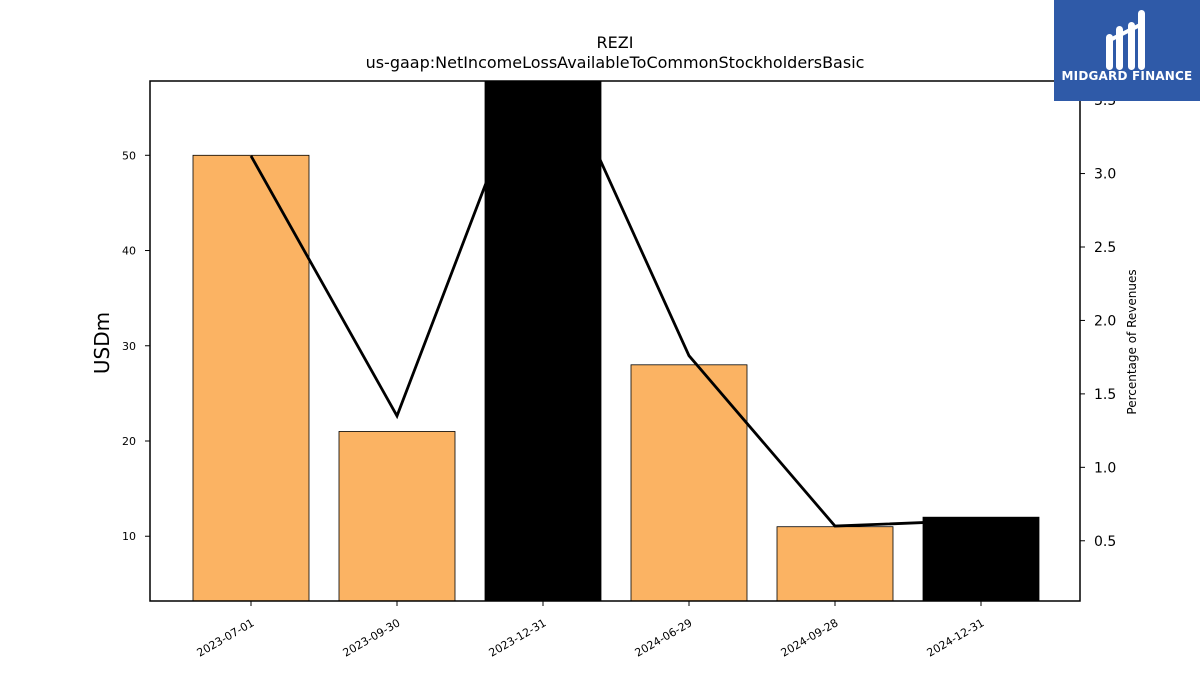 This screenshot has height=675, width=1200. What do you see at coordinates (102, 343) in the screenshot?
I see `y-axis-label: USDm` at bounding box center [102, 343].